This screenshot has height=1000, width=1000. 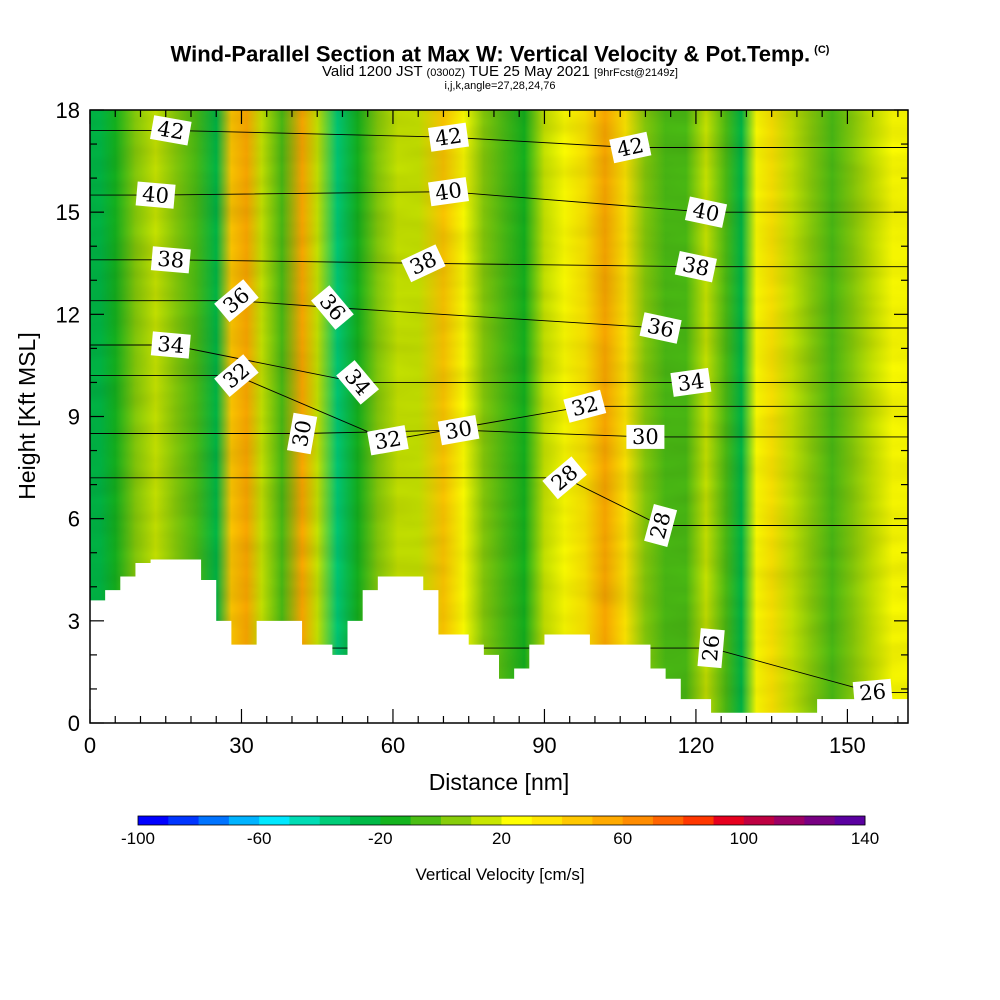 What do you see at coordinates (74, 621) in the screenshot?
I see `y-tick-label: 3` at bounding box center [74, 621].